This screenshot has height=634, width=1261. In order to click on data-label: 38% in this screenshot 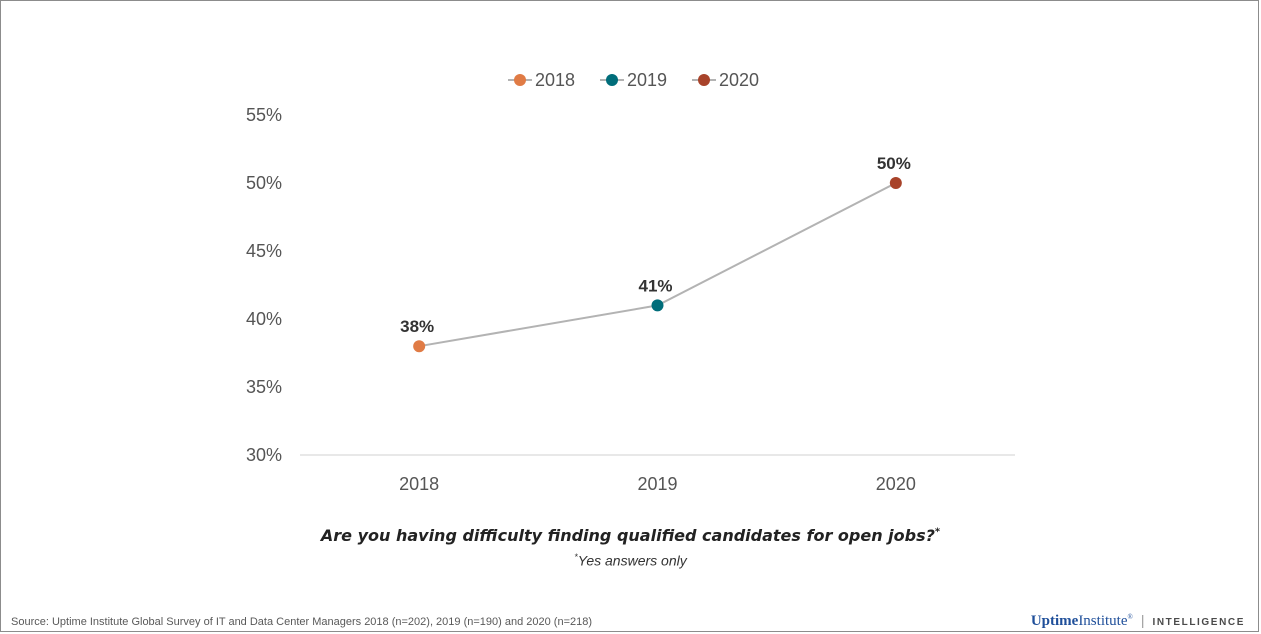, I will do `click(417, 326)`.